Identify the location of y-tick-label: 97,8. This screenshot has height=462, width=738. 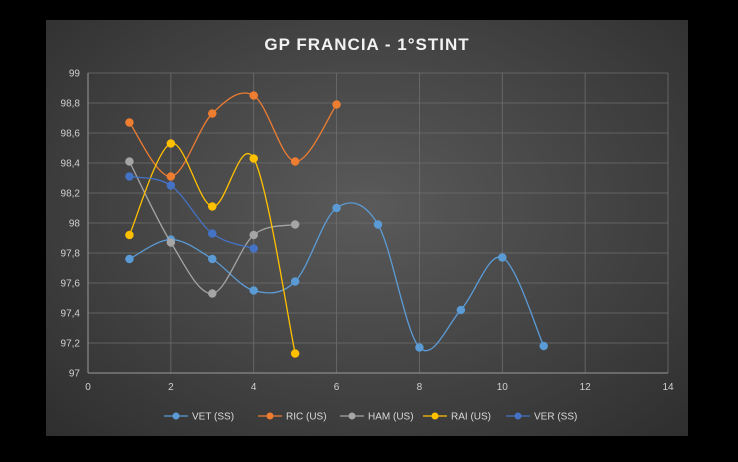
(71, 254).